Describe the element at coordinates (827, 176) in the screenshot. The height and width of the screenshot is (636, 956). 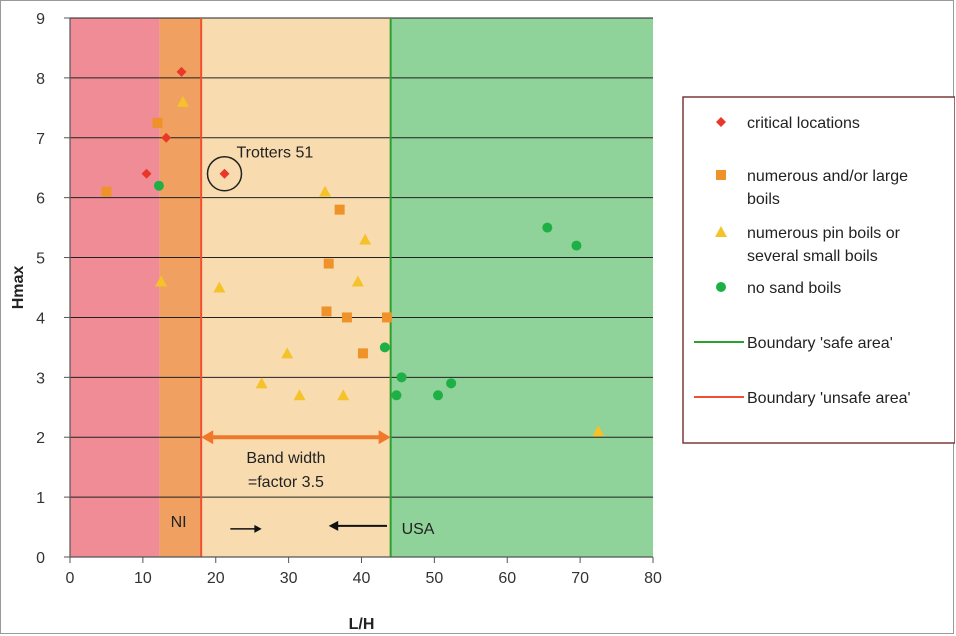
I see `legend-label-1-0: numerous and/or large` at that location.